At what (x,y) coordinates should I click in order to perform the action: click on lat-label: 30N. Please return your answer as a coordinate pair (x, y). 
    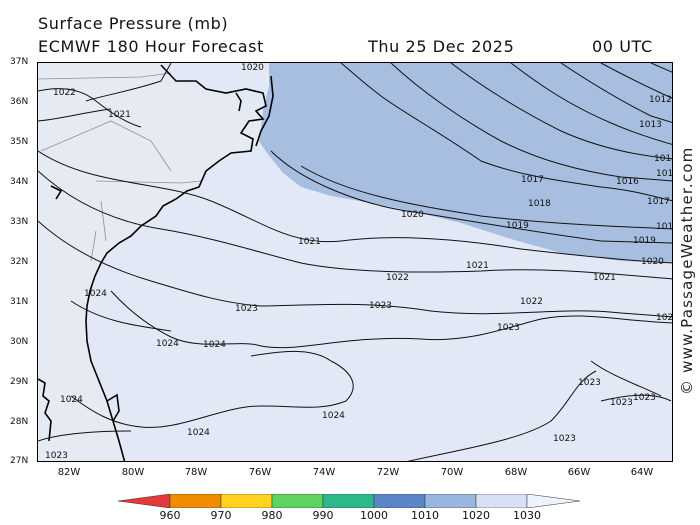
    Looking at the image, I should click on (19, 342).